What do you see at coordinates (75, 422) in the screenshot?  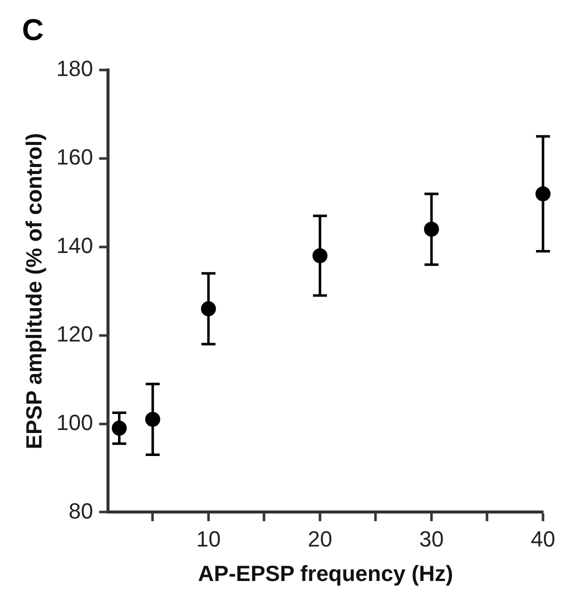 I see `y-tick-label: 100` at bounding box center [75, 422].